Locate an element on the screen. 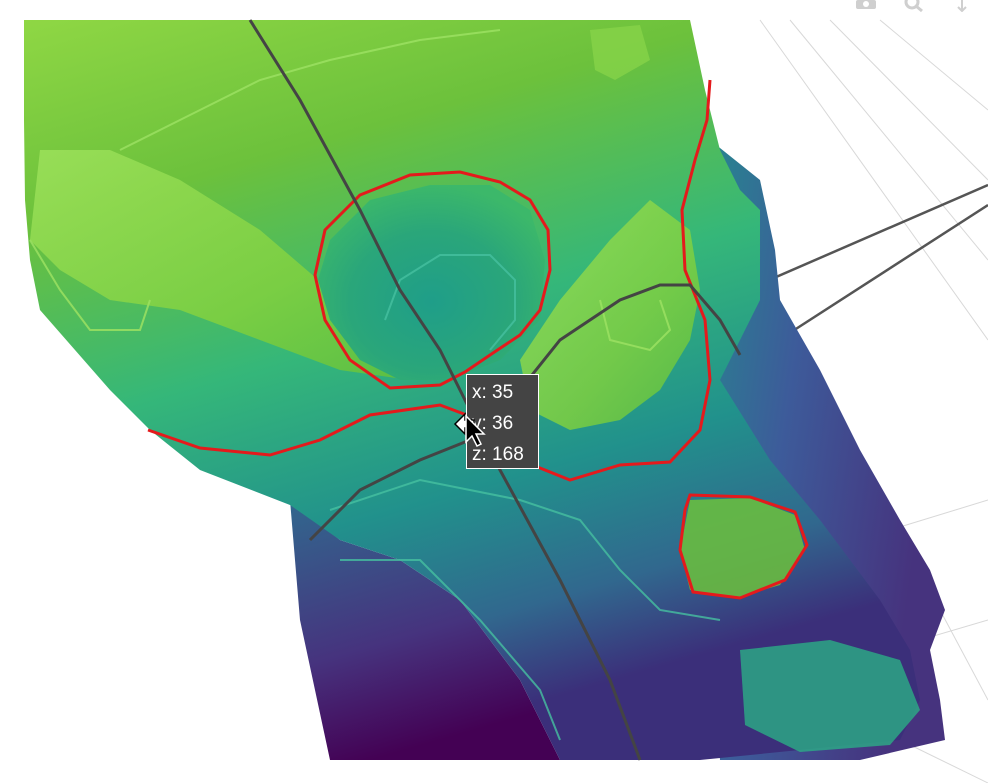 This screenshot has width=988, height=783. pan-icon is located at coordinates (962, 6).